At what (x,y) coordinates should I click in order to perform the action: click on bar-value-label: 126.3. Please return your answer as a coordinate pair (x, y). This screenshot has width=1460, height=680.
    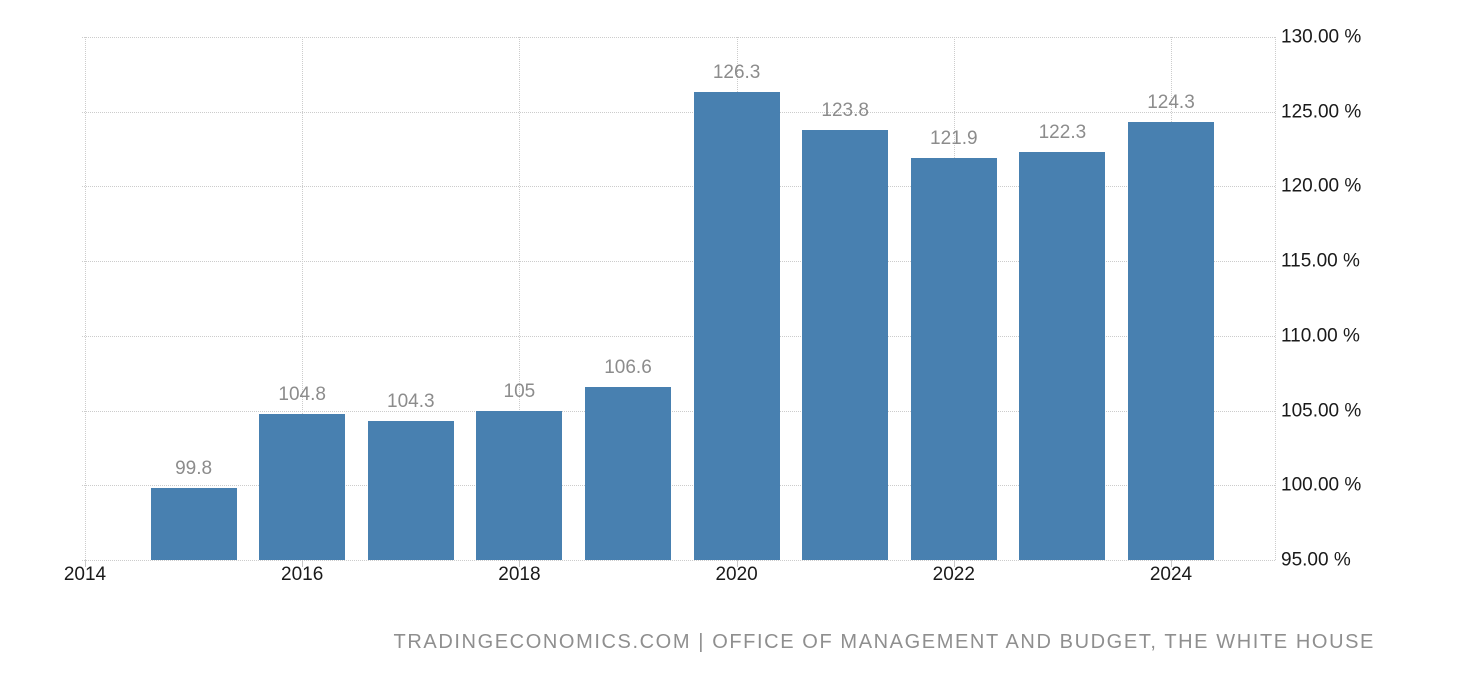
    Looking at the image, I should click on (736, 73).